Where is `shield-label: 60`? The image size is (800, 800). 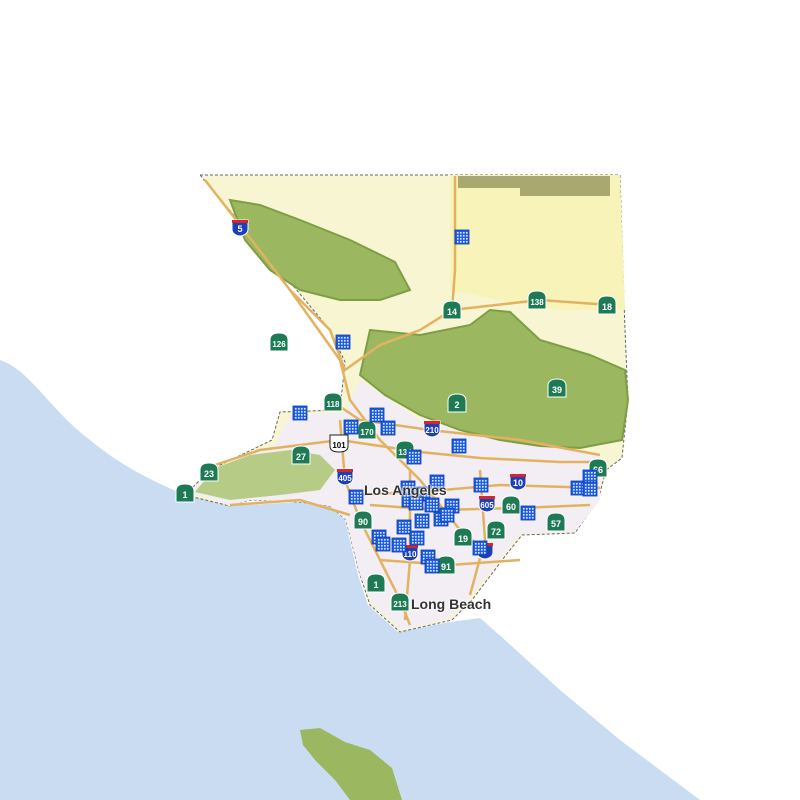 shield-label: 60 is located at coordinates (511, 507).